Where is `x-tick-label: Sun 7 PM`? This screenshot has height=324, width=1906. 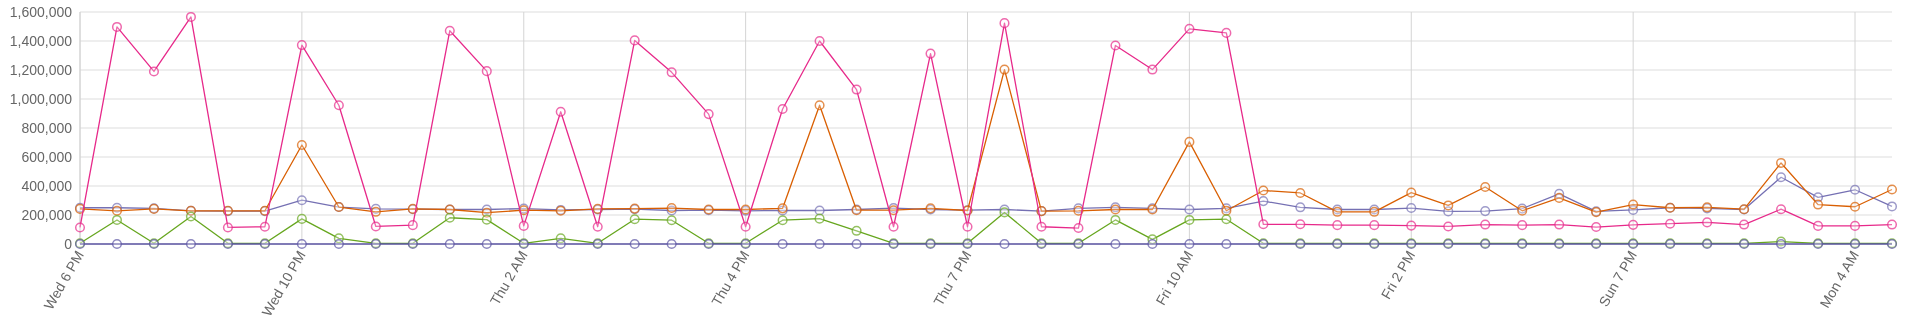
x-tick-label: Sun 7 PM is located at coordinates (1617, 278).